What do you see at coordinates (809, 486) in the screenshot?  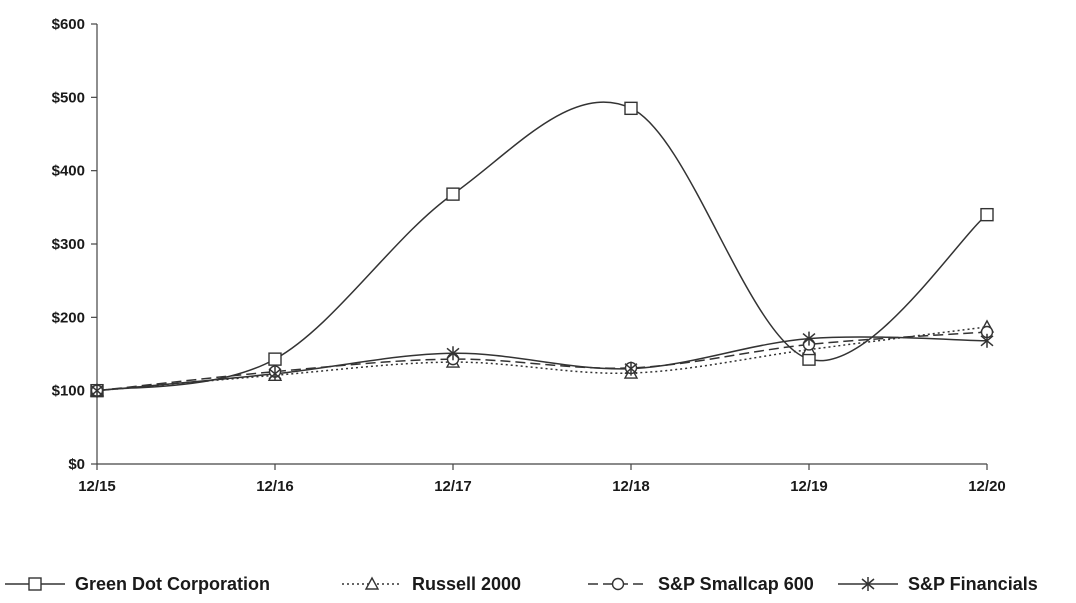 I see `x-tick-label: 12/19` at bounding box center [809, 486].